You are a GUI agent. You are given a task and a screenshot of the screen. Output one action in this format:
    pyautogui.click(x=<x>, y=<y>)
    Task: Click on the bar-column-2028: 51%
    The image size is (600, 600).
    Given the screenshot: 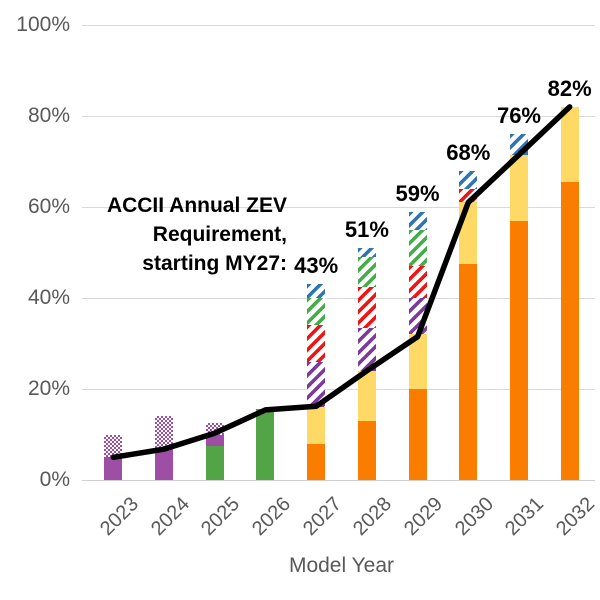 What is the action you would take?
    pyautogui.click(x=367, y=252)
    